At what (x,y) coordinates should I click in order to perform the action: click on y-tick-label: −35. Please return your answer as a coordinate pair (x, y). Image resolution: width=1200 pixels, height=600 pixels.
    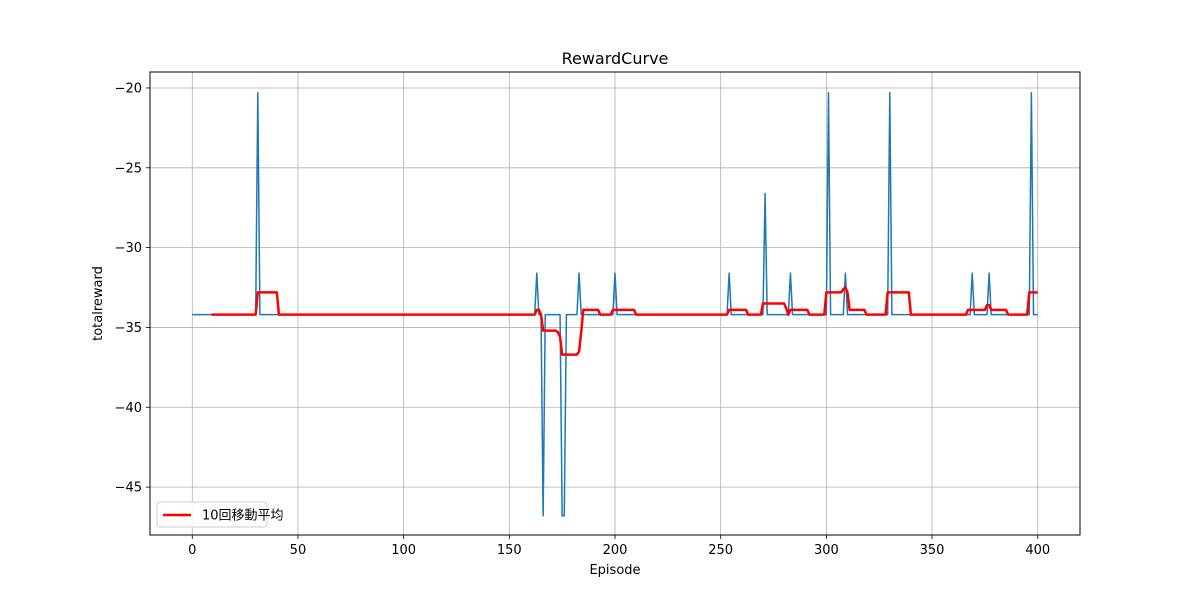
    Looking at the image, I should click on (128, 328).